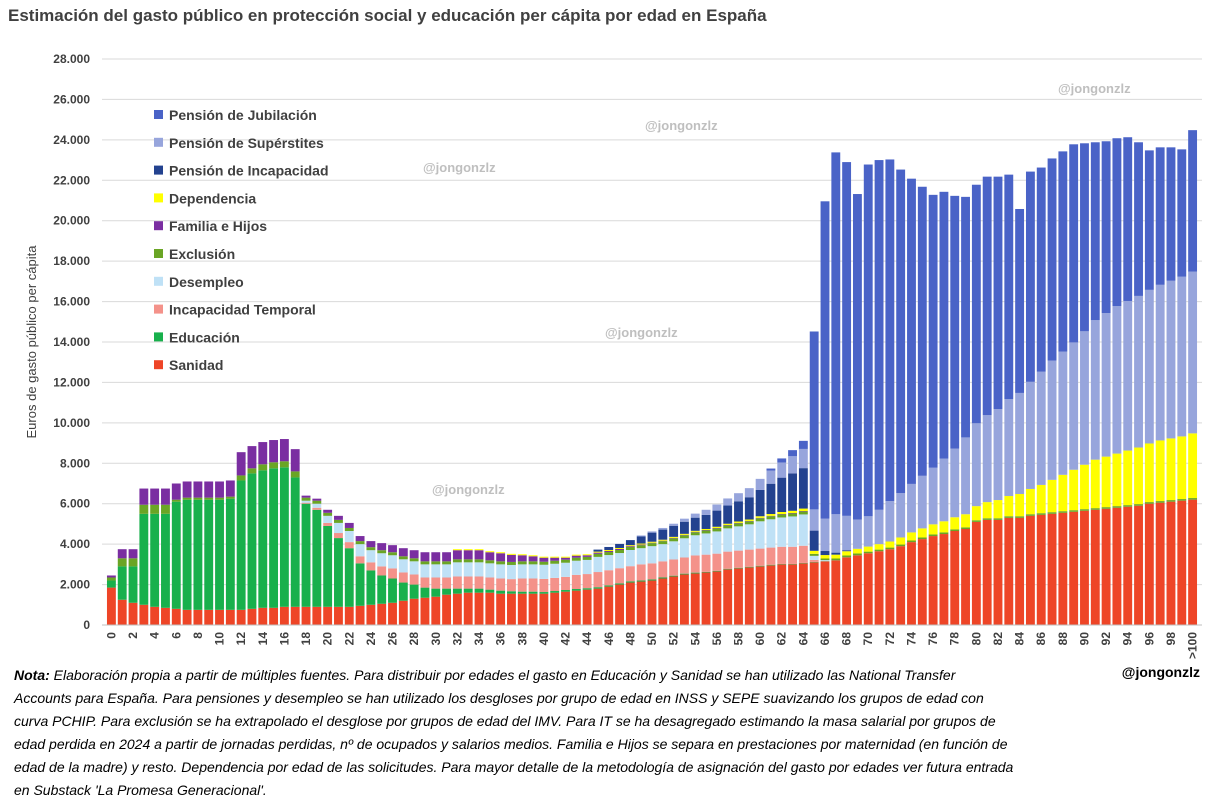  Describe the element at coordinates (71, 140) in the screenshot. I see `y-tick-label: 24.000` at that location.